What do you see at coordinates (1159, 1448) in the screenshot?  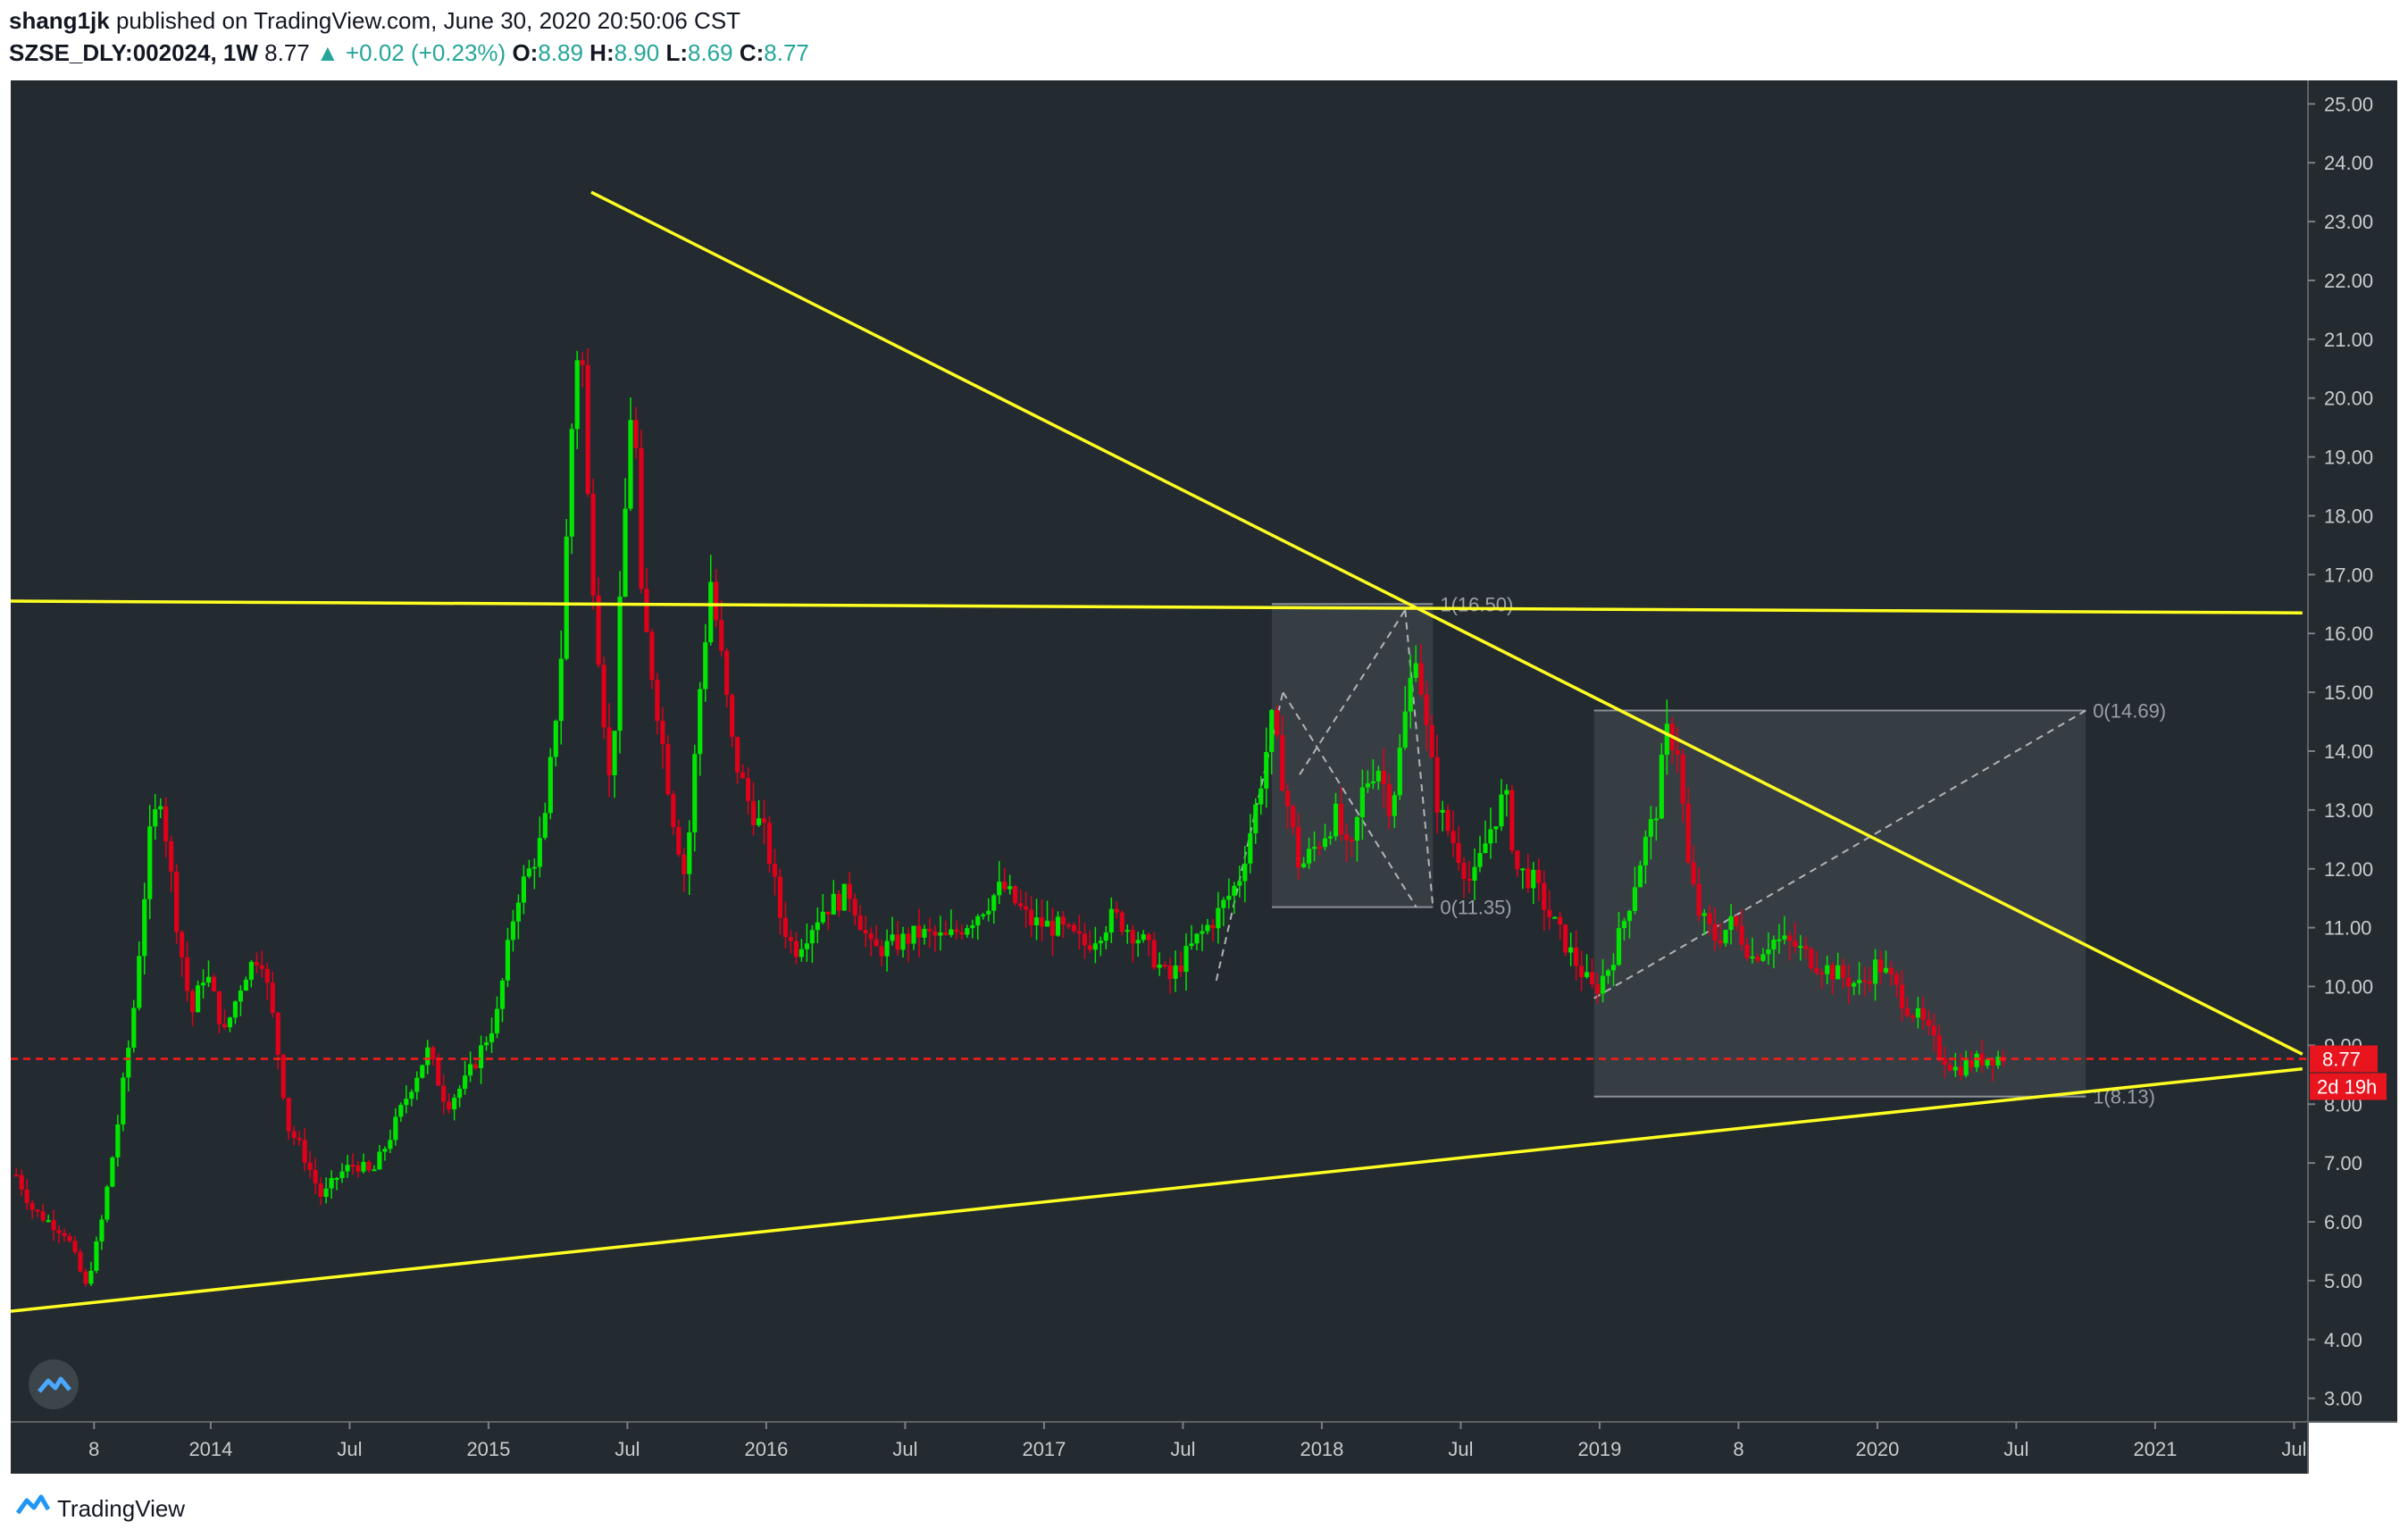 I see `time-axis` at bounding box center [1159, 1448].